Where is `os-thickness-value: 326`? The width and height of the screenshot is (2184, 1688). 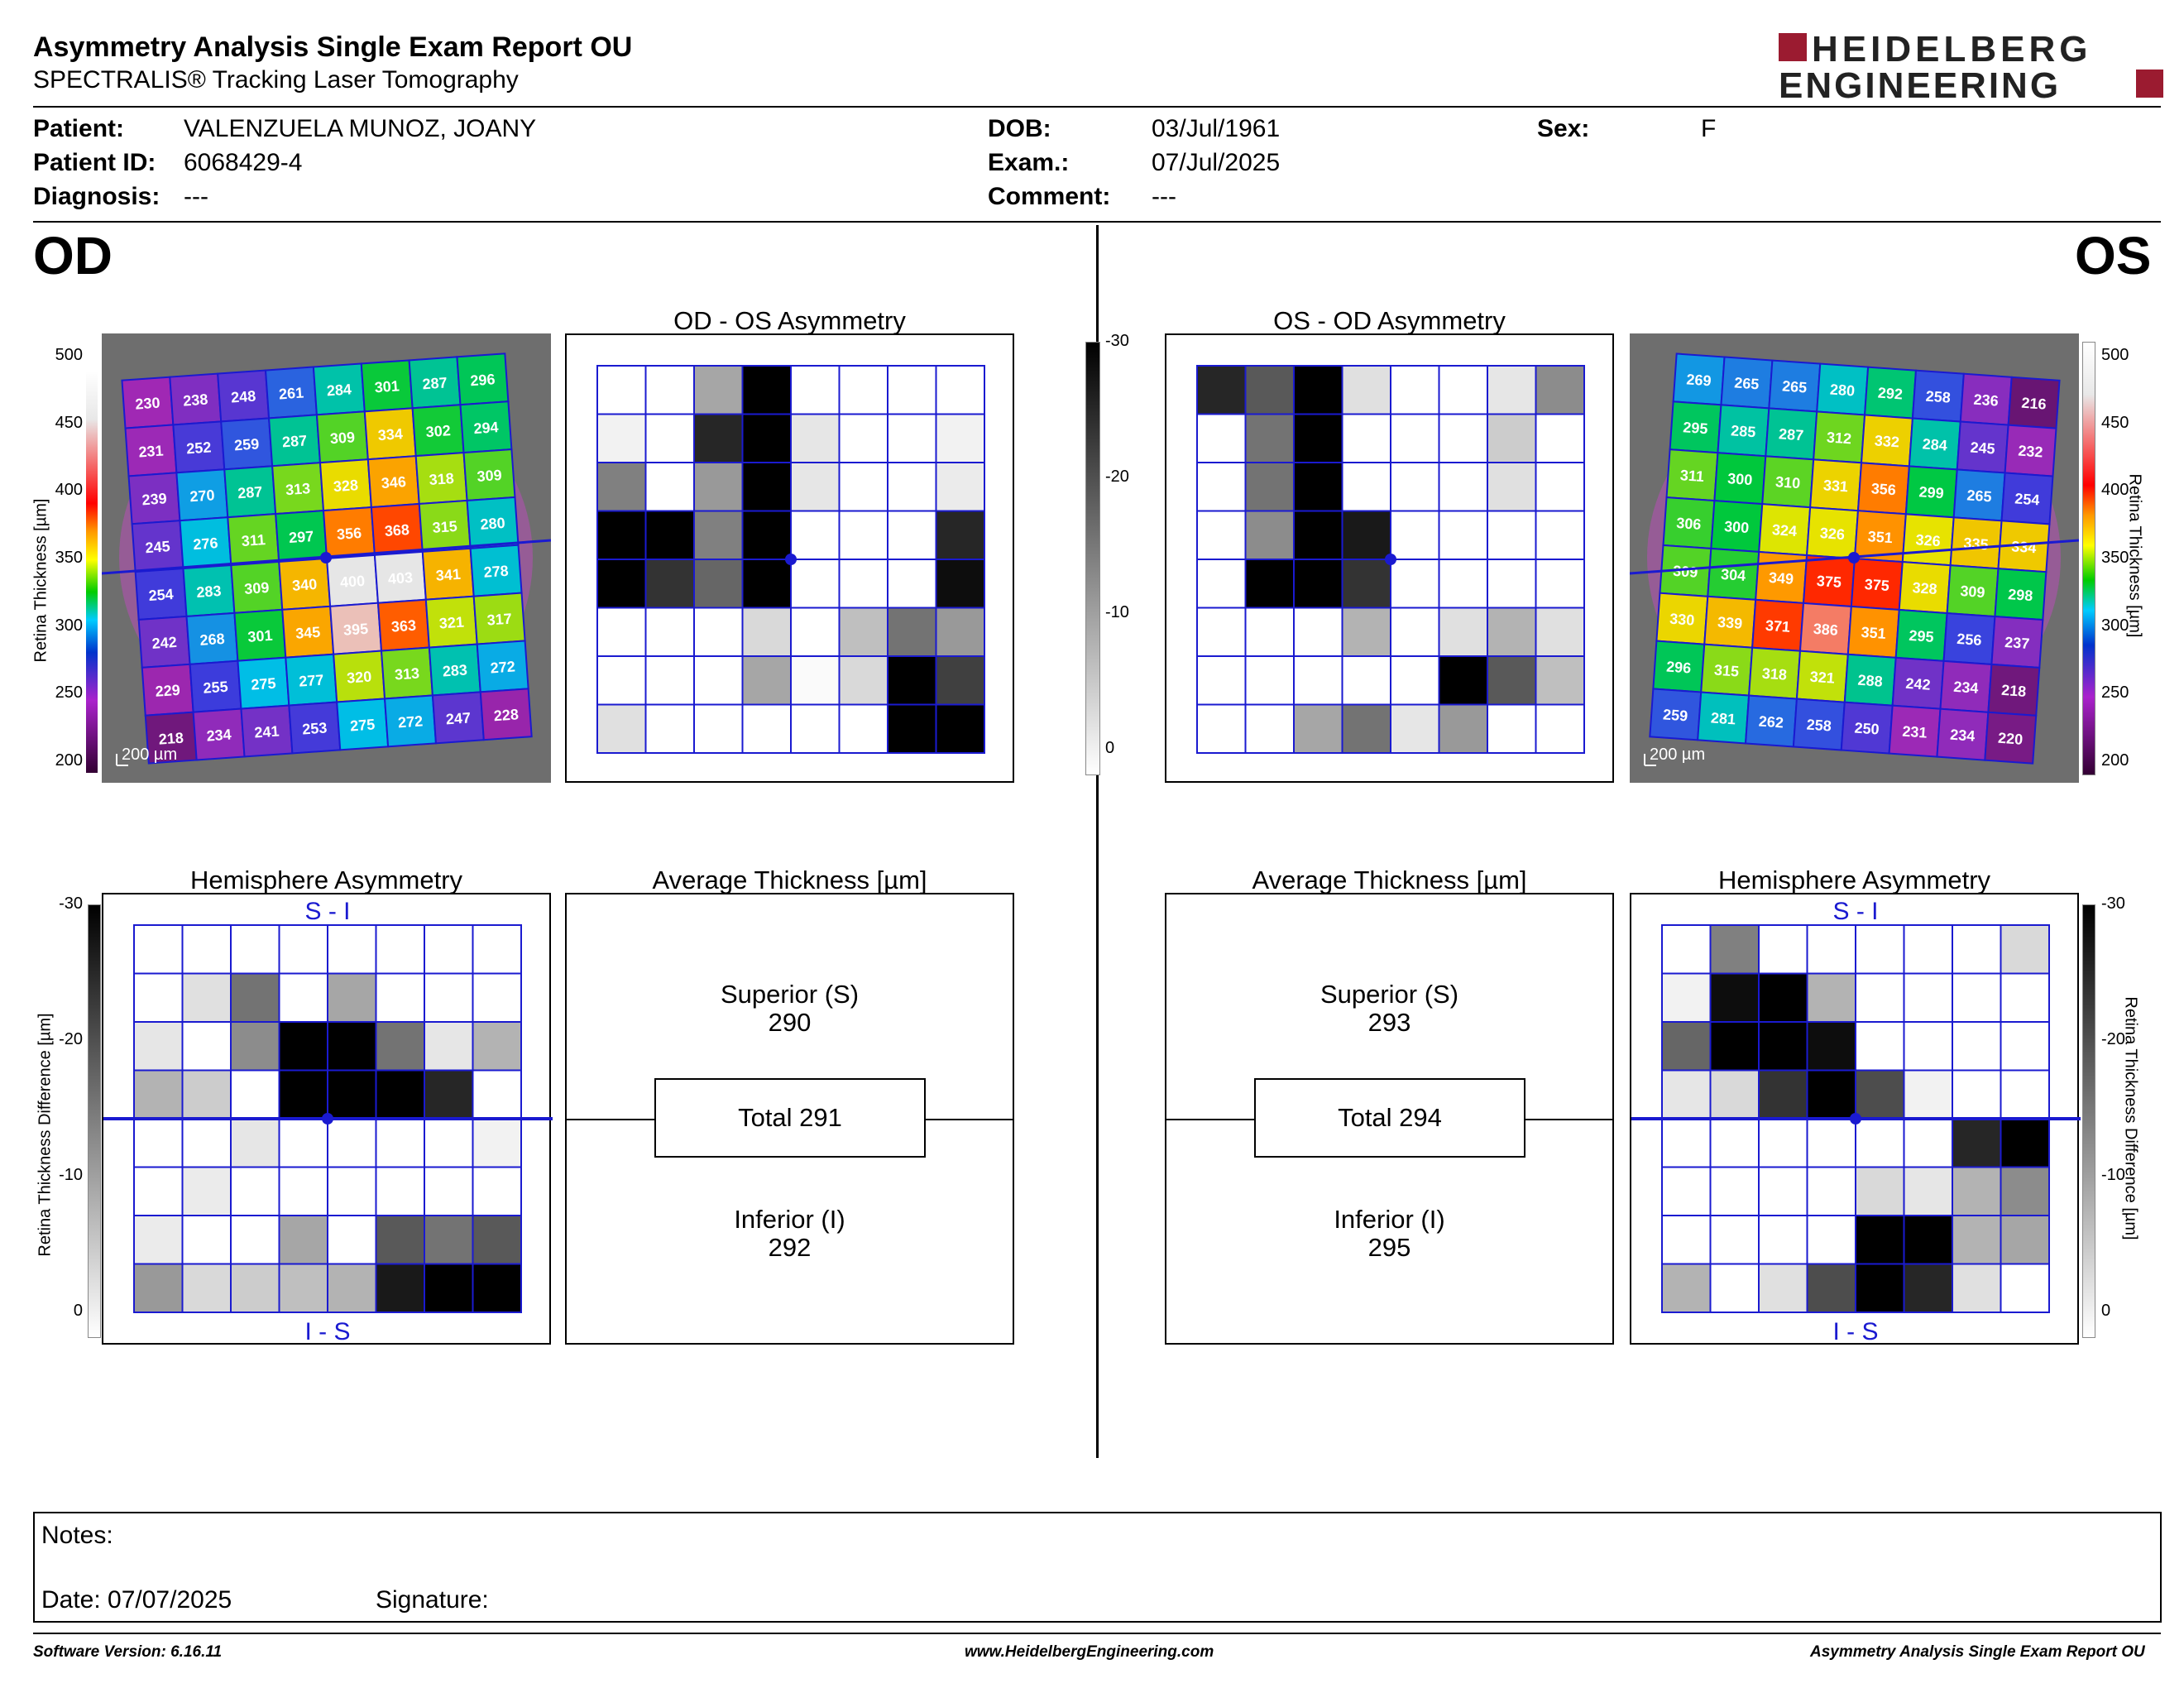
os-thickness-value: 326 is located at coordinates (1832, 534).